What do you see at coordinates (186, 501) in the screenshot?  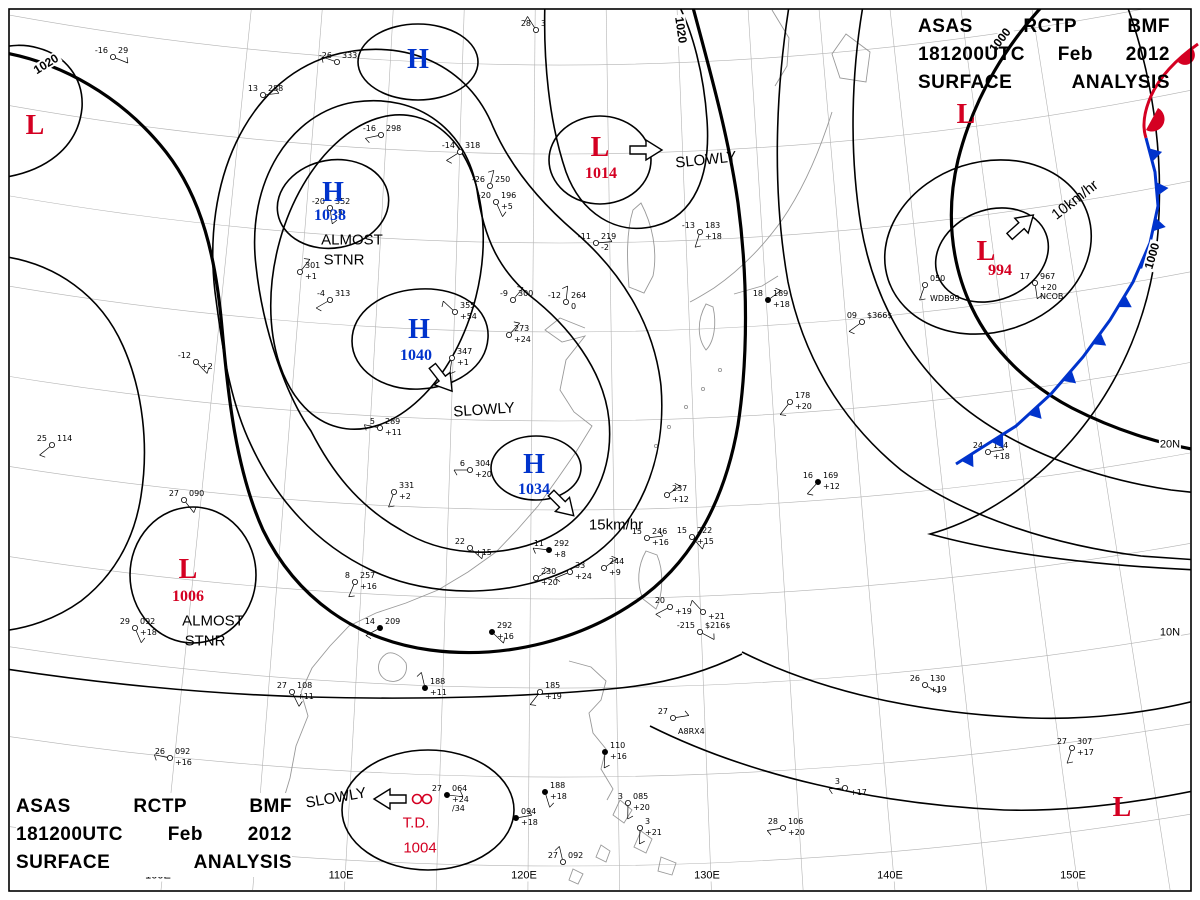 I see `station-plot: 27 090` at bounding box center [186, 501].